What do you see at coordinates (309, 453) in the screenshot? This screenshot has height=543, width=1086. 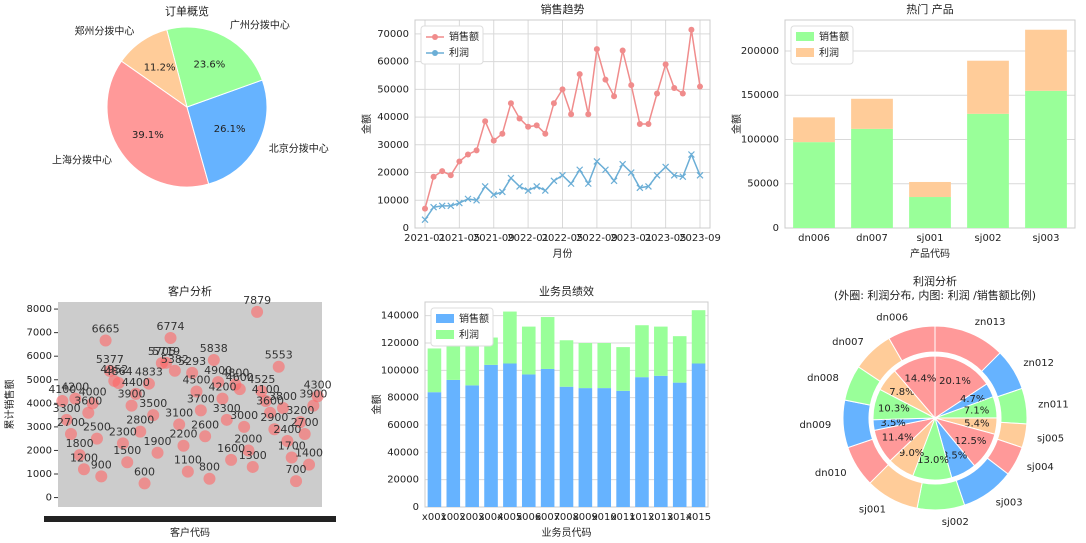 I see `point-label: 1400` at bounding box center [309, 453].